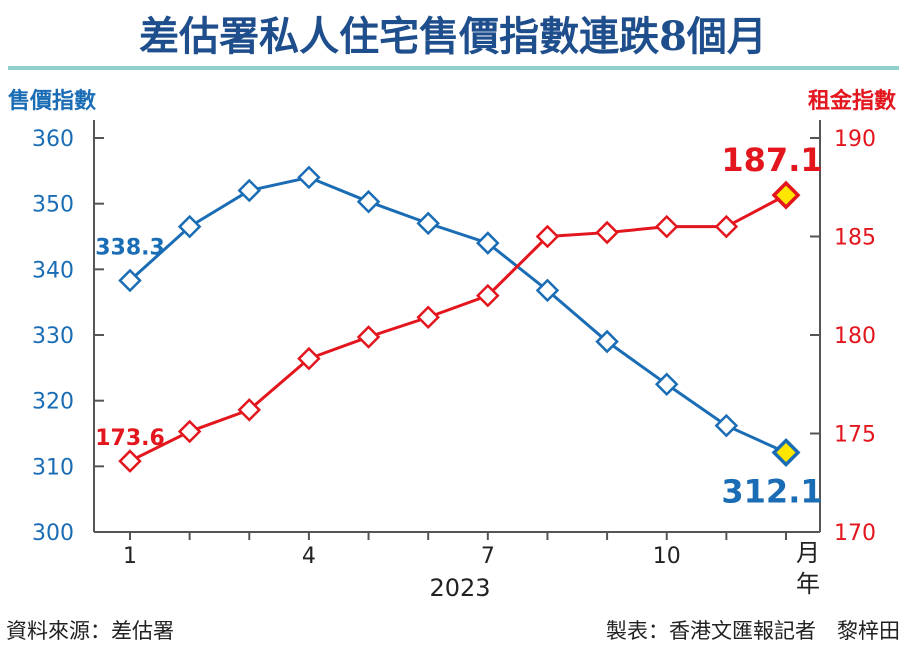 This screenshot has height=647, width=907. What do you see at coordinates (855, 336) in the screenshot?
I see `right-tick-label: 180` at bounding box center [855, 336].